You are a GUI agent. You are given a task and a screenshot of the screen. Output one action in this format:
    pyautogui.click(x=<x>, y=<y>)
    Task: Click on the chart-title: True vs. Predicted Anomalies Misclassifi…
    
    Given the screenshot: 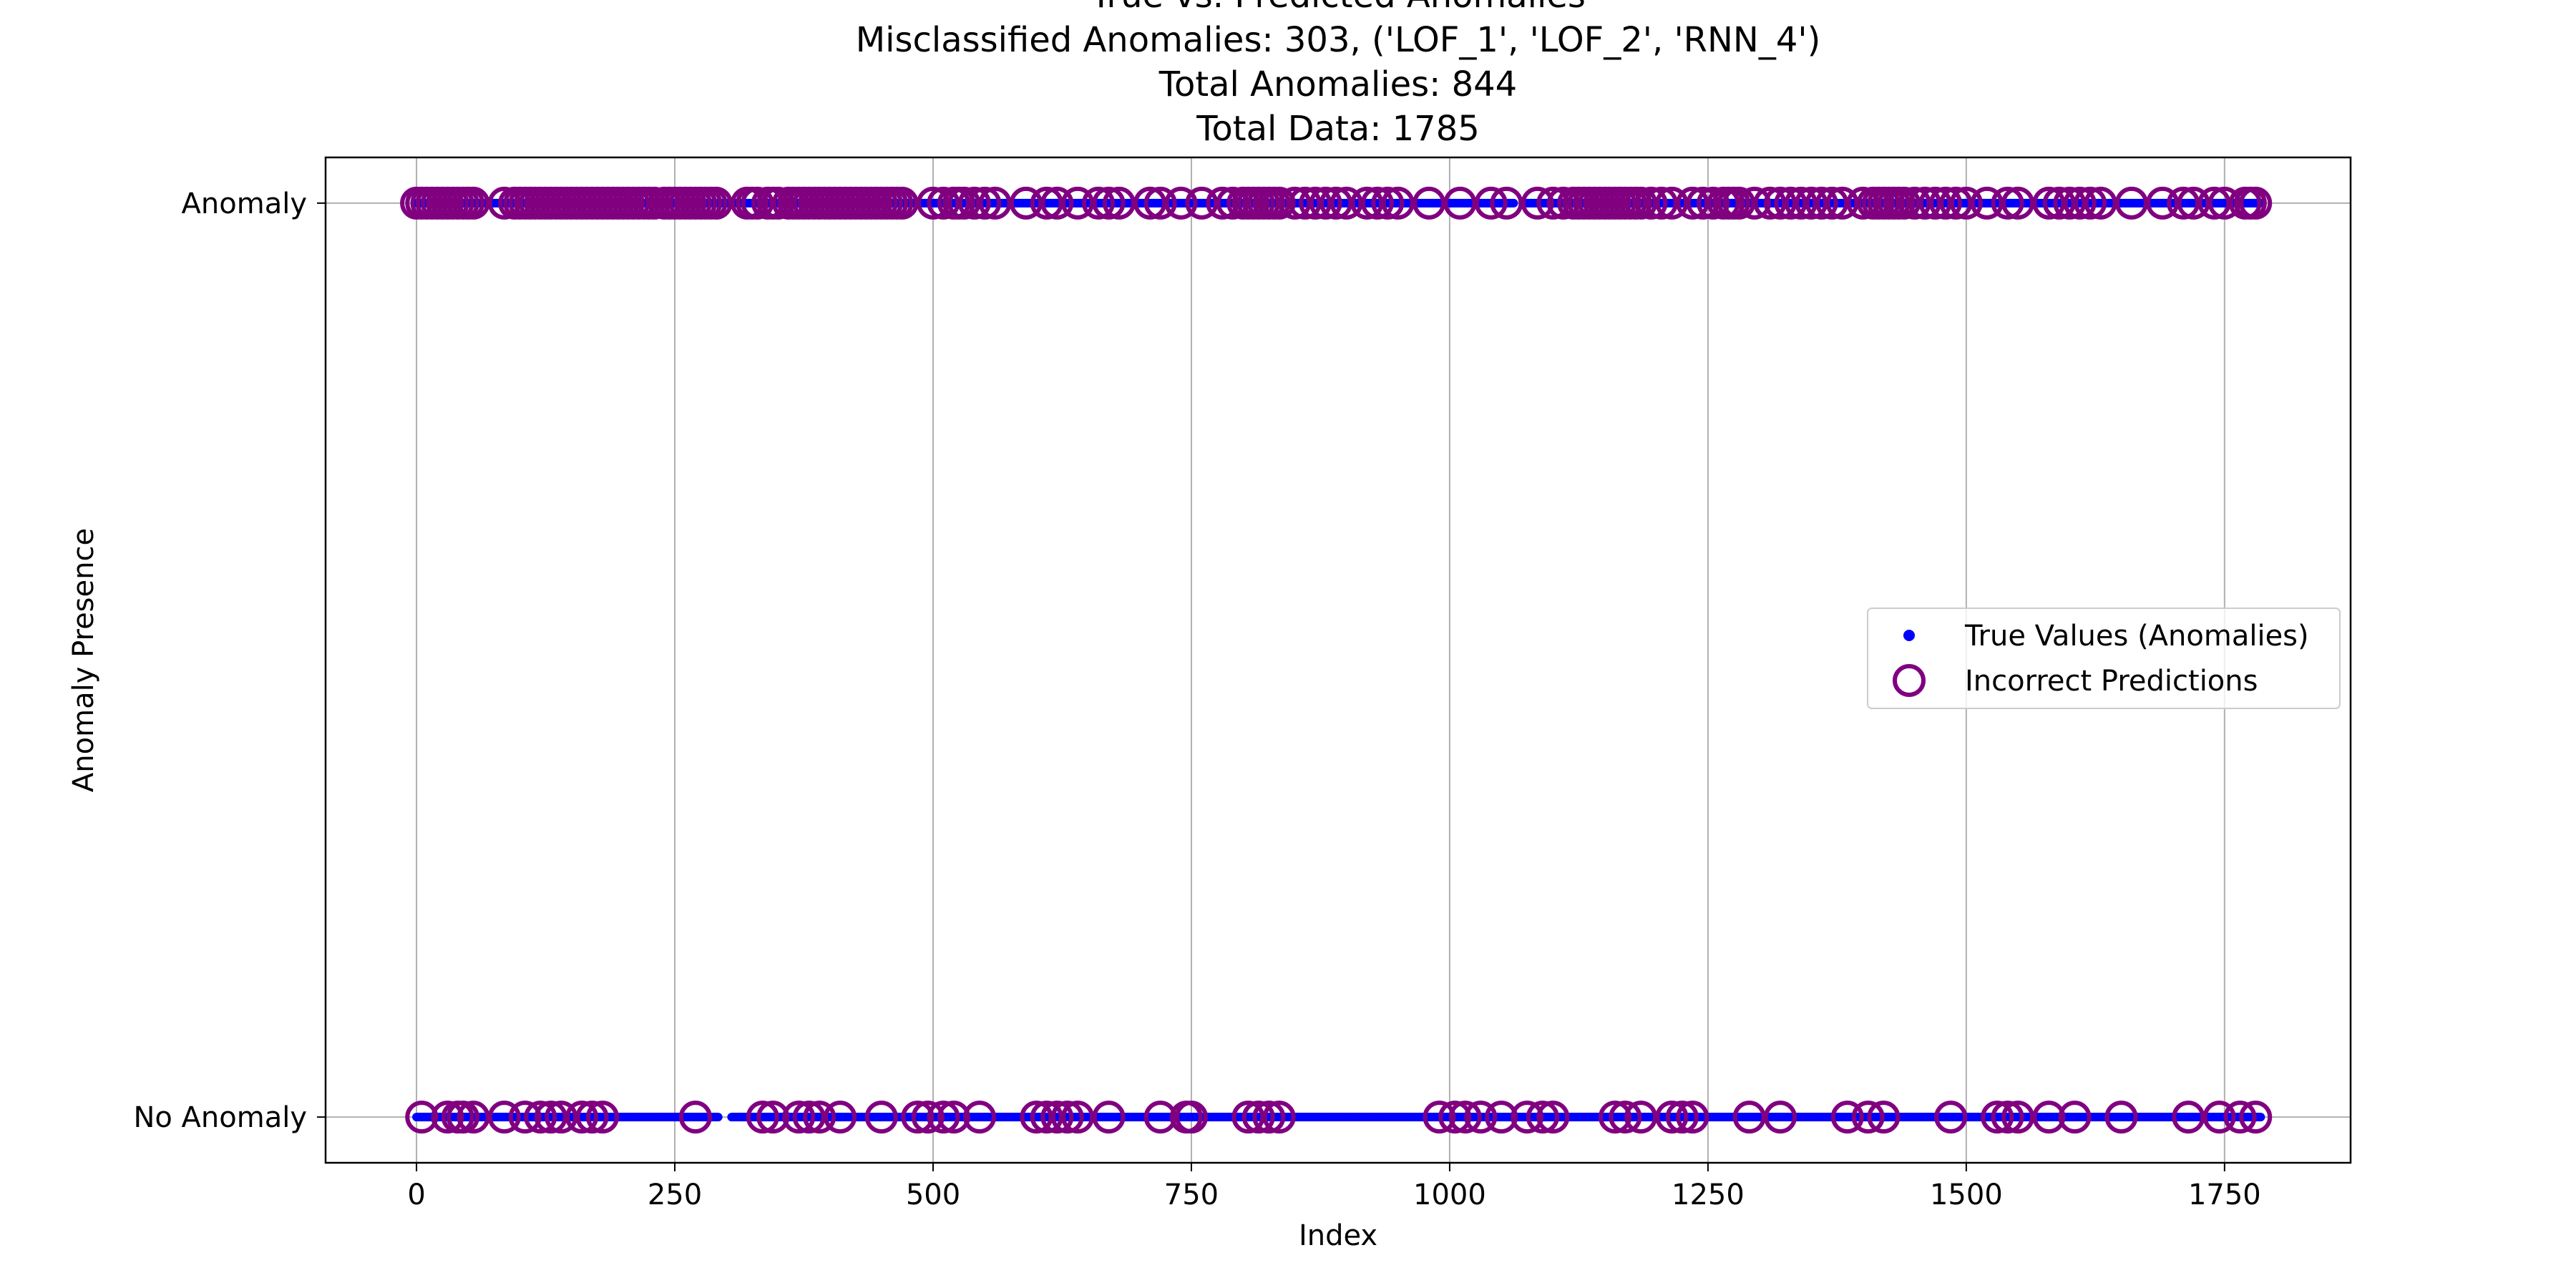 What is the action you would take?
    pyautogui.click(x=1338, y=74)
    